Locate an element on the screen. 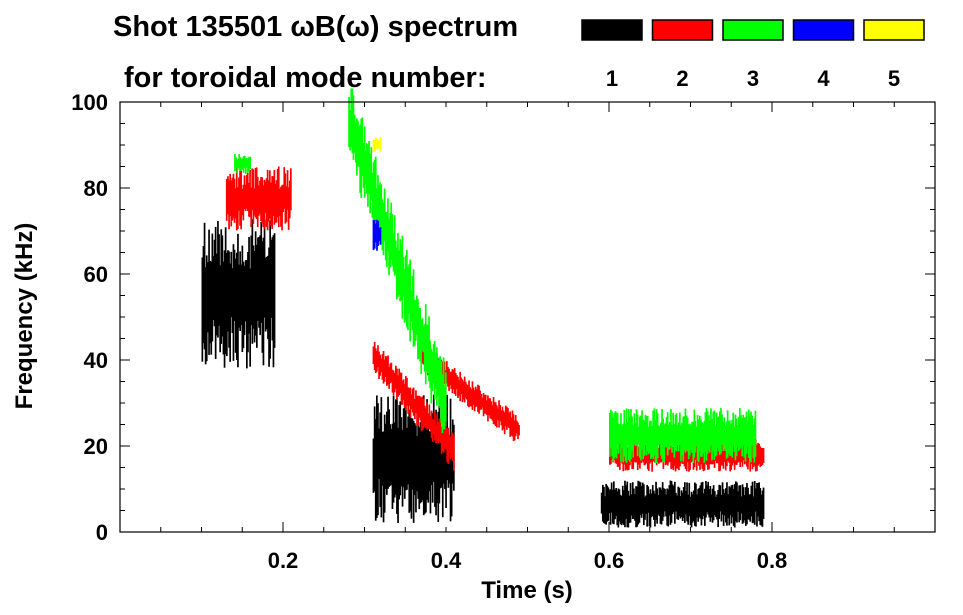 The width and height of the screenshot is (963, 615). series-n=3-region-1 is located at coordinates (242, 164).